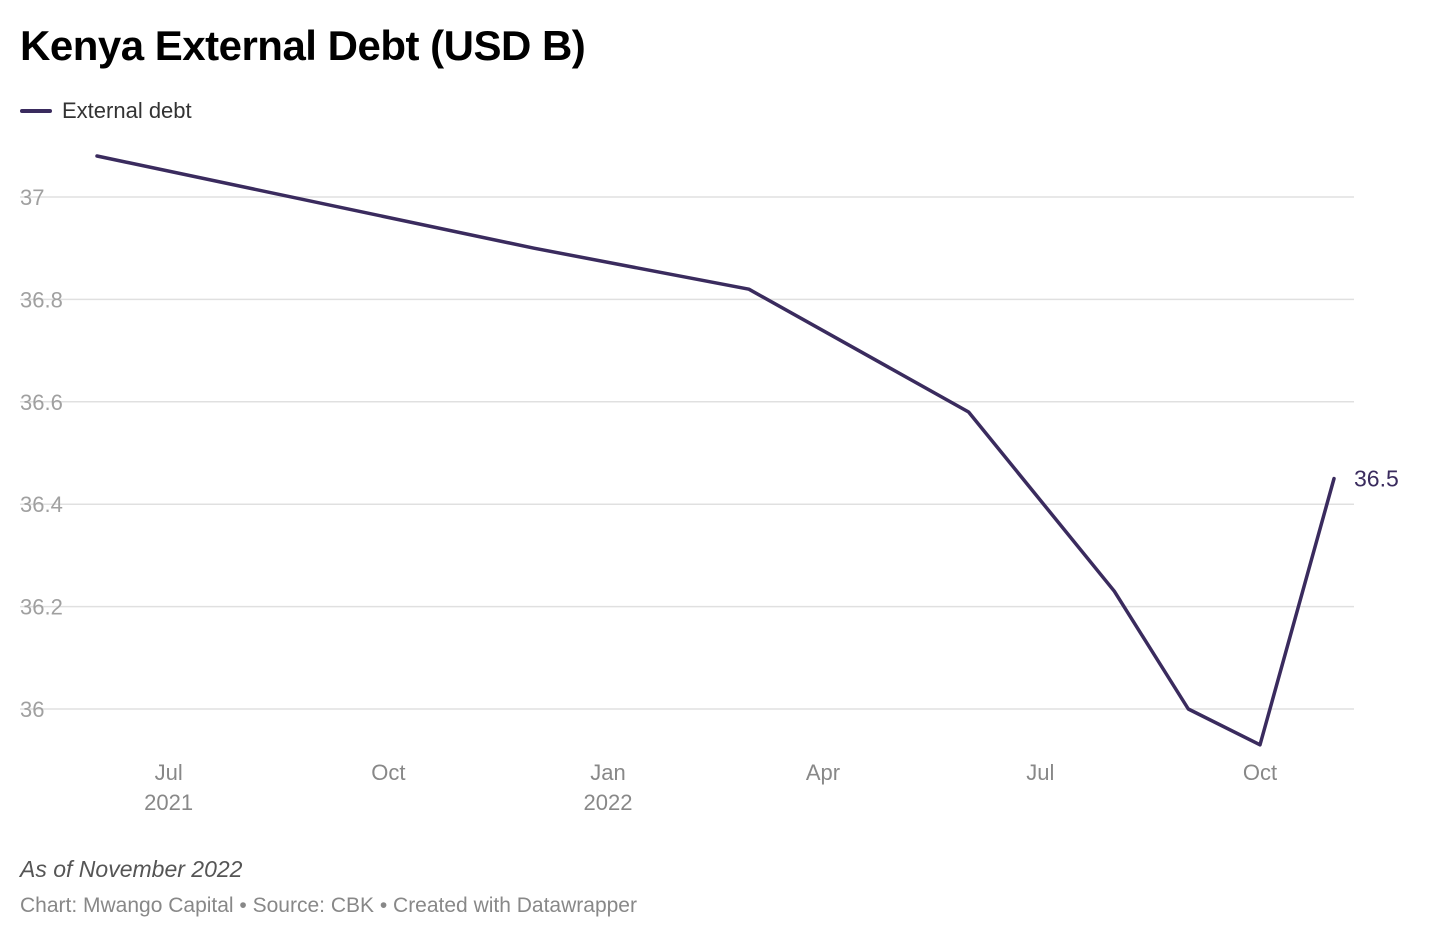 This screenshot has height=940, width=1440. I want to click on end-value-label: 36.5, so click(1376, 479).